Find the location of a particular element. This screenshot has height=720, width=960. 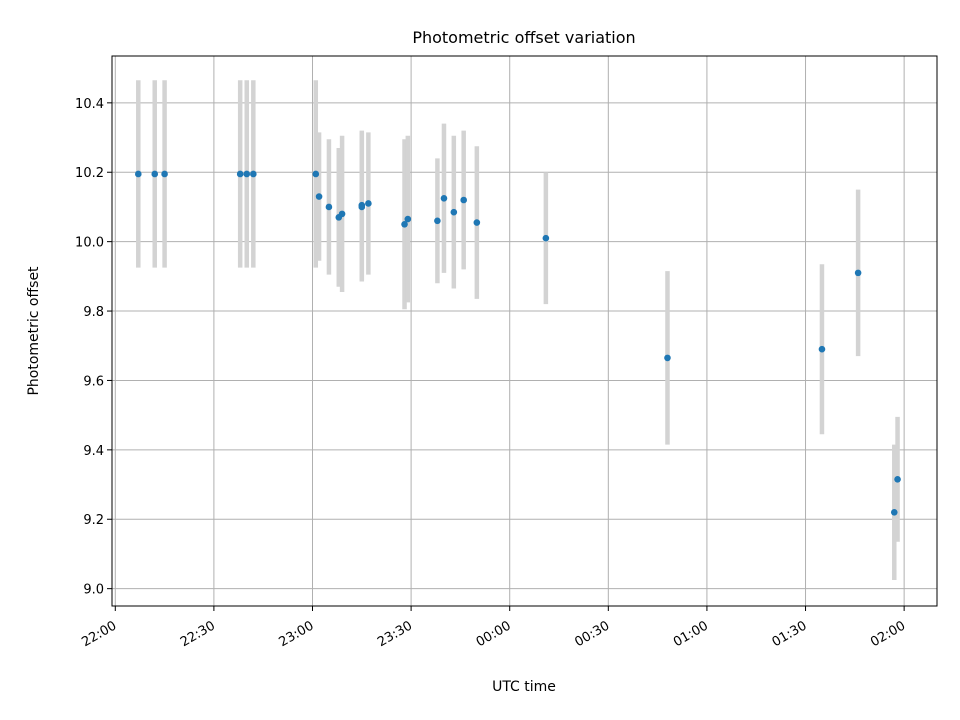

x-axis-label: UTC time is located at coordinates (524, 687).